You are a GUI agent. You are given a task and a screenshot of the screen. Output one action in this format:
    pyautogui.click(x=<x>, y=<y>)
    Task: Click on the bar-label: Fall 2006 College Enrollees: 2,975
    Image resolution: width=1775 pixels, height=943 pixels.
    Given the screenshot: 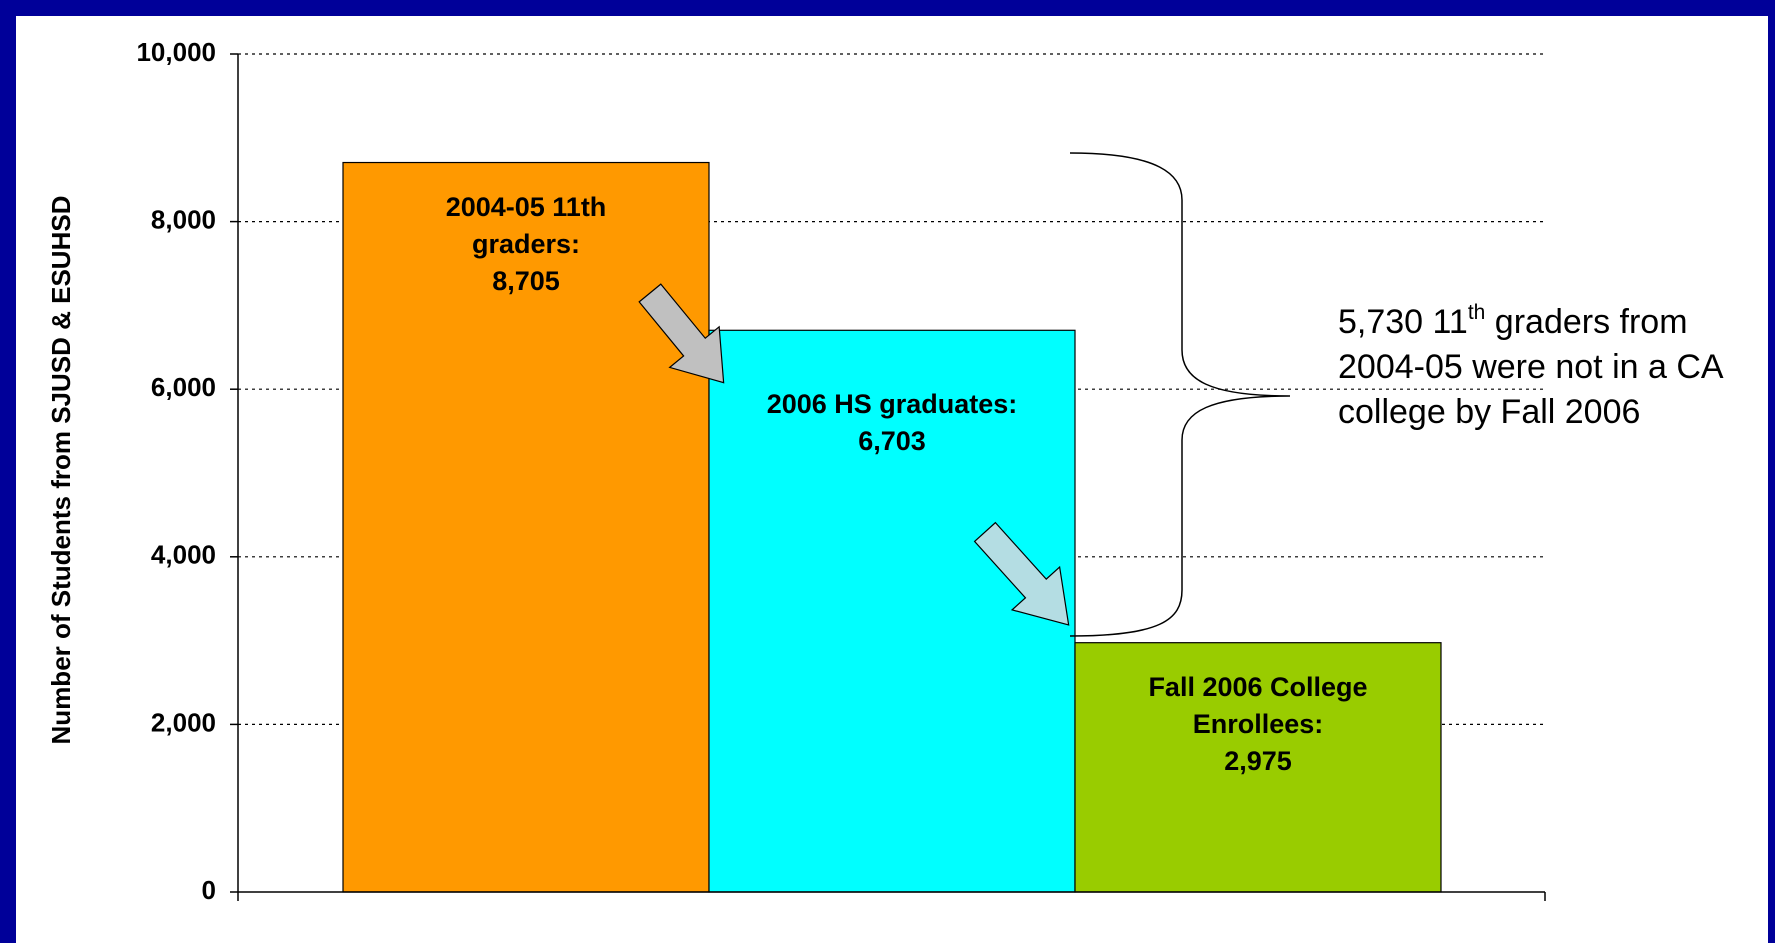 What is the action you would take?
    pyautogui.click(x=1258, y=724)
    